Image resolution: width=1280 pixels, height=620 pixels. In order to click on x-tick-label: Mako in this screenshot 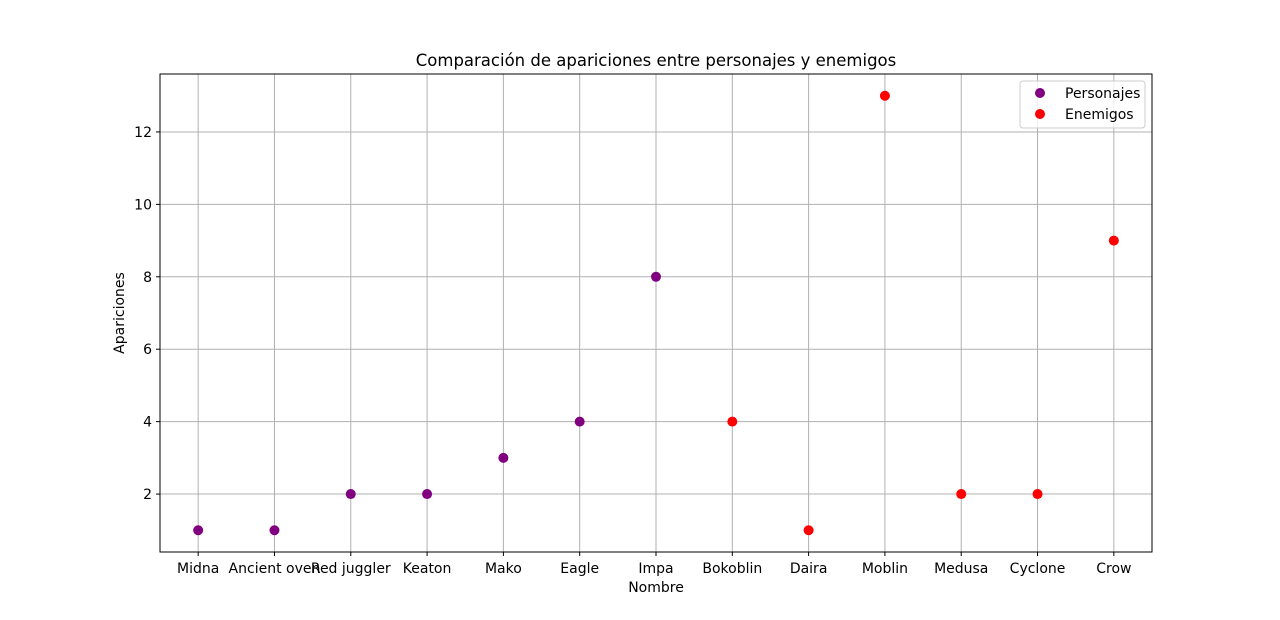, I will do `click(503, 569)`.